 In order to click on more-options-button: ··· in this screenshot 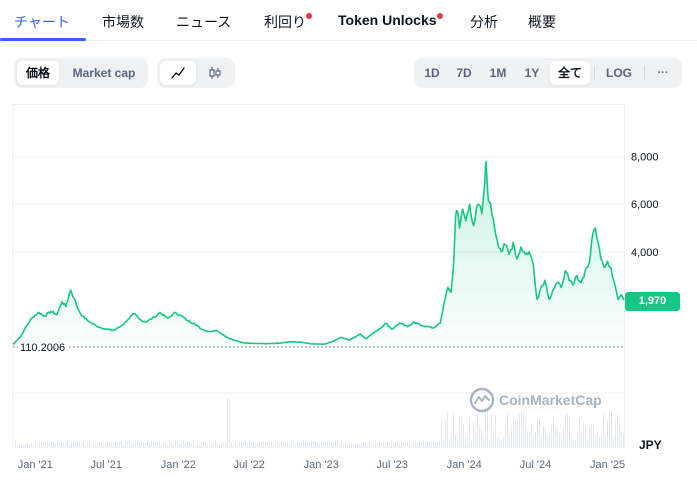, I will do `click(663, 73)`.